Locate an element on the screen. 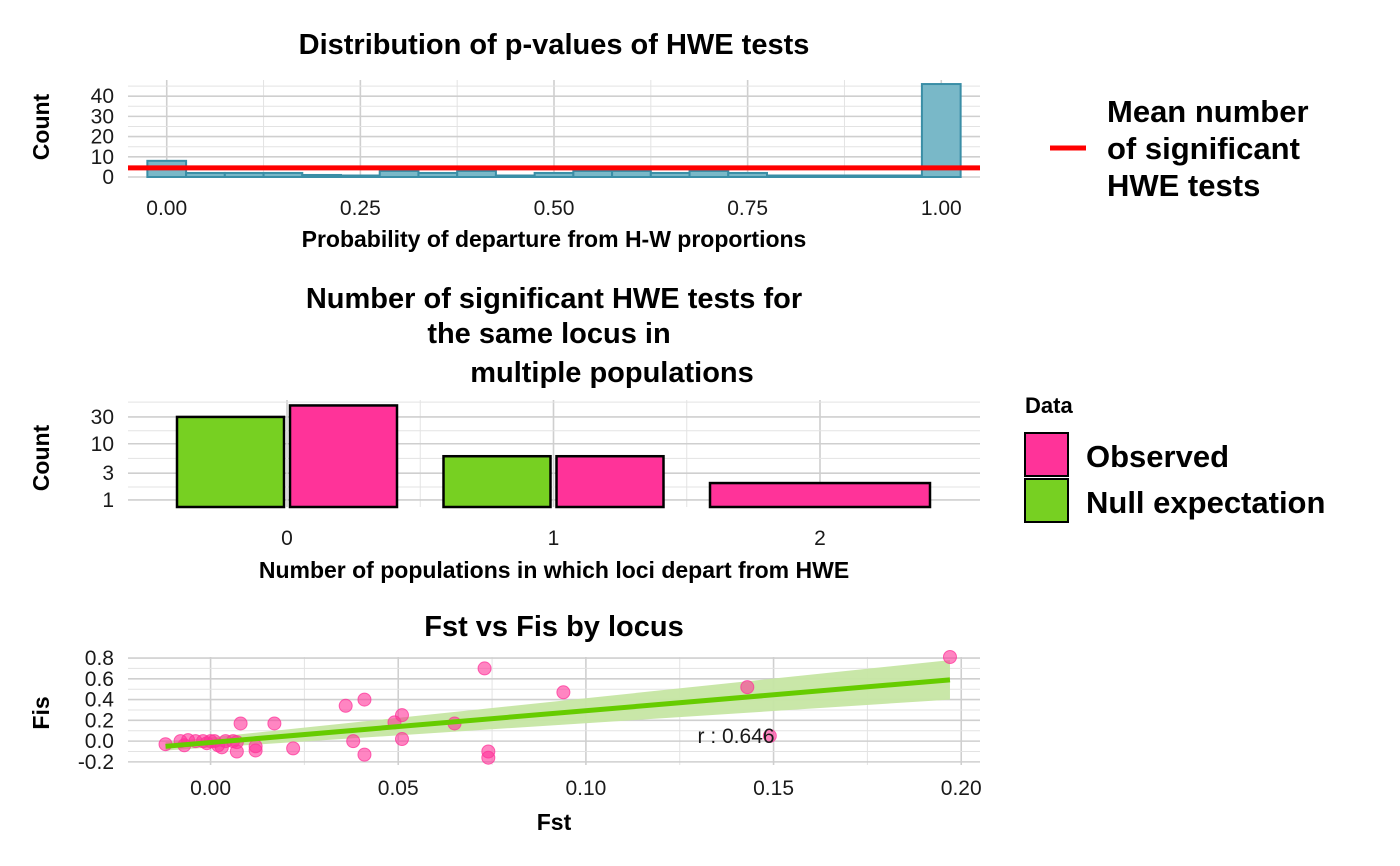  chart1-ylabel: Count is located at coordinates (41, 126).